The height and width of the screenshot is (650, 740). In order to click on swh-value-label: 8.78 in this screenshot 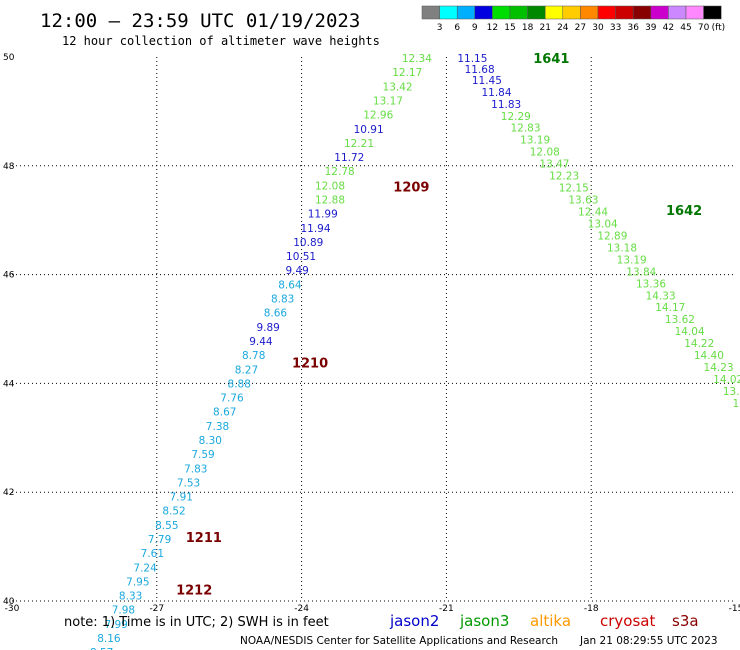, I will do `click(253, 356)`.